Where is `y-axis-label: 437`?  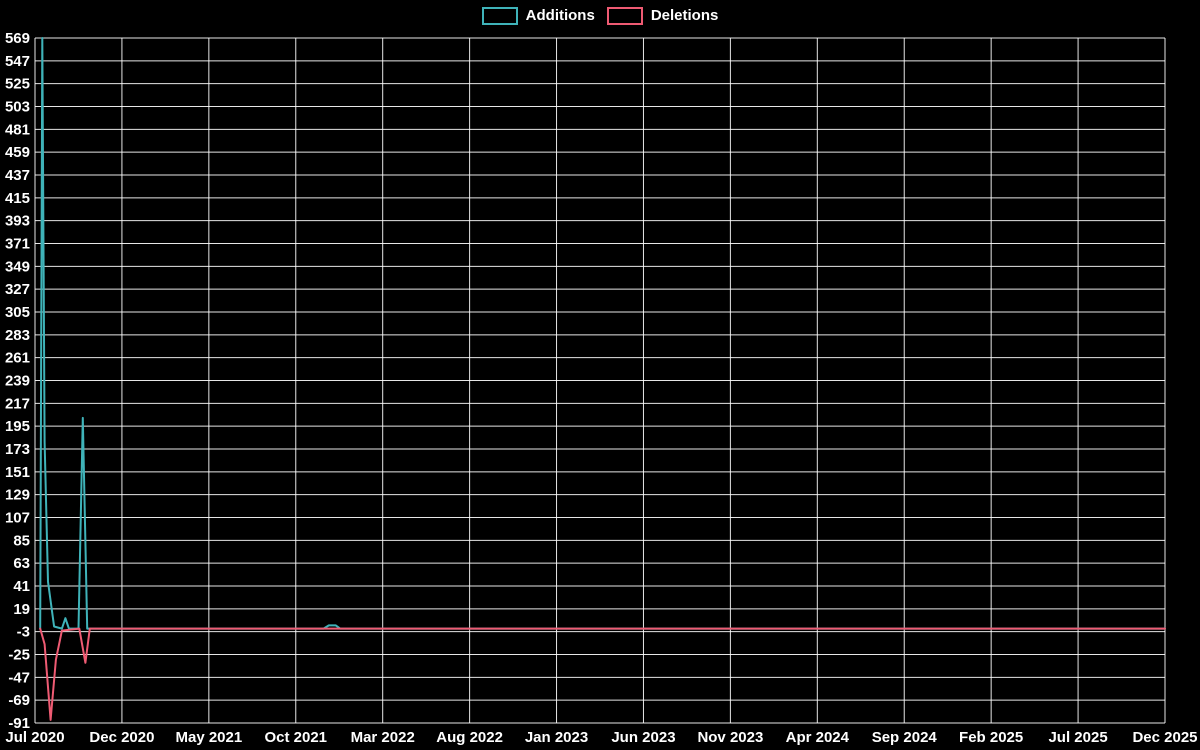
y-axis-label: 437 is located at coordinates (17, 175).